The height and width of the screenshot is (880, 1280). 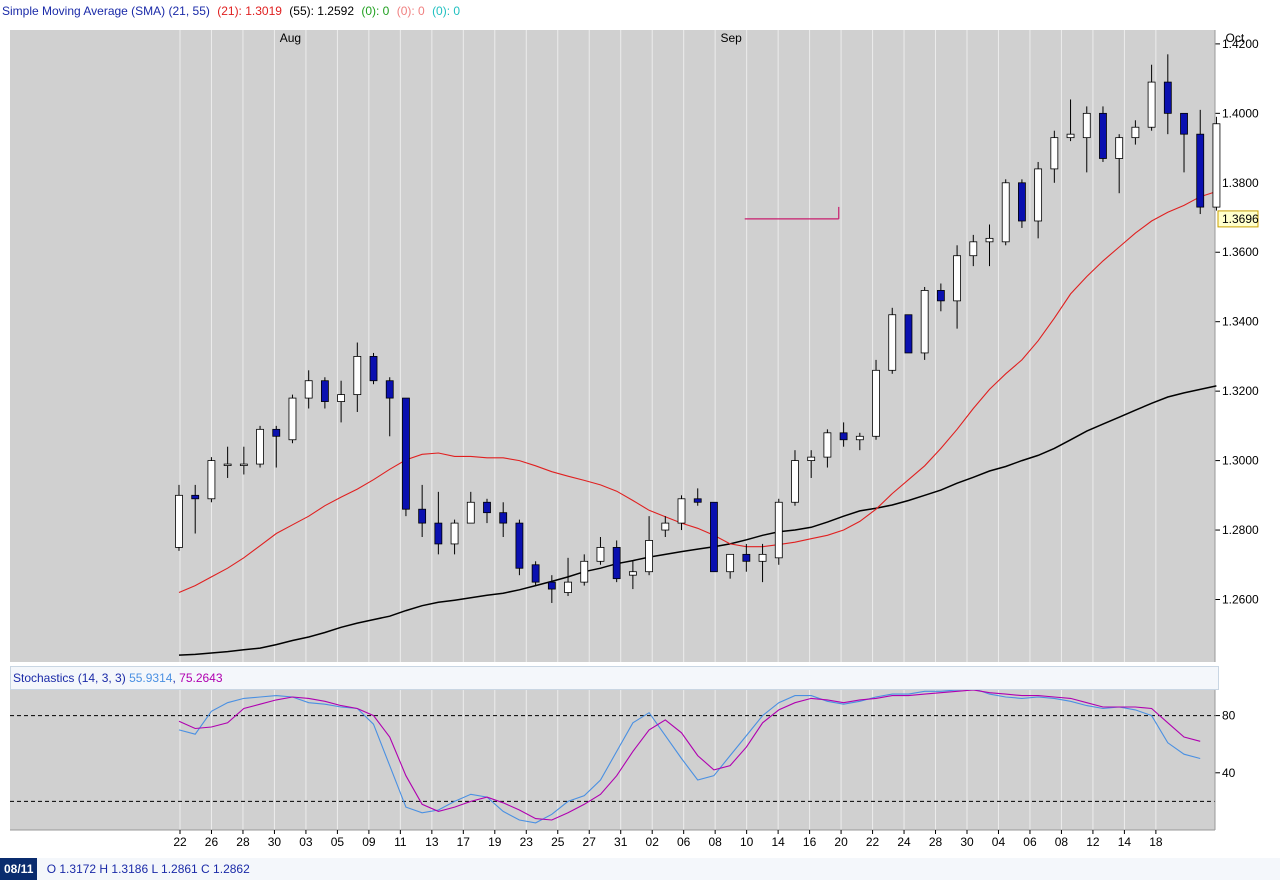 I want to click on stochastics-tick-label: 40, so click(x=1229, y=773).